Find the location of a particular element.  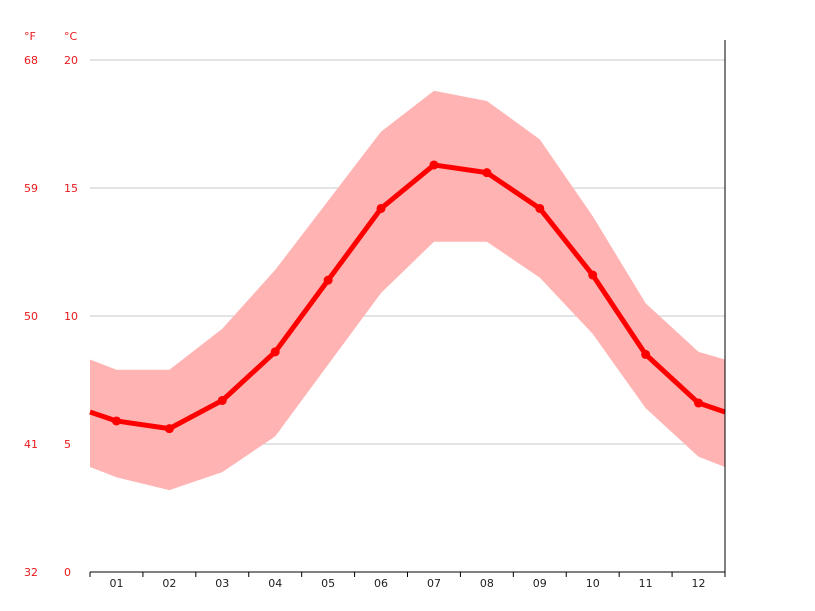

y-tick-f: 41 is located at coordinates (31, 444).